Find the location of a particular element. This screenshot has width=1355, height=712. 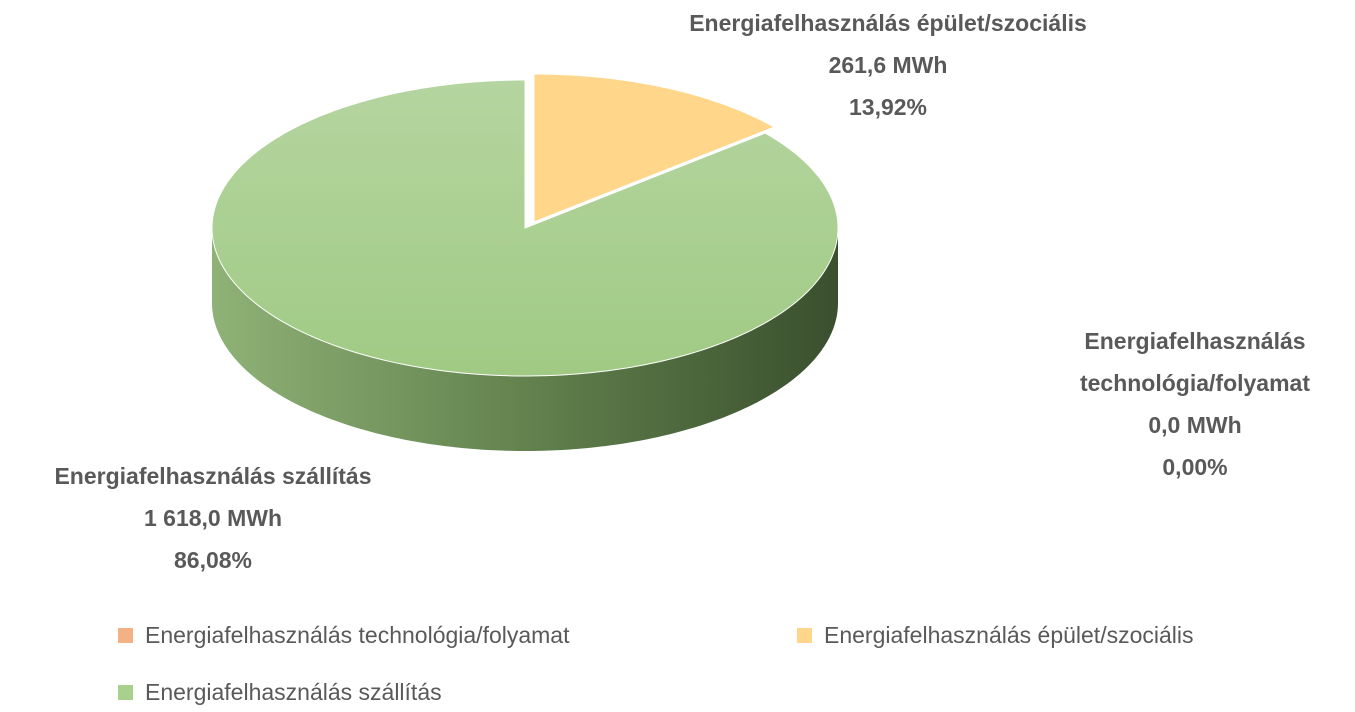

label-category: Energiafelhasználás technológia/folyamat is located at coordinates (1195, 362).